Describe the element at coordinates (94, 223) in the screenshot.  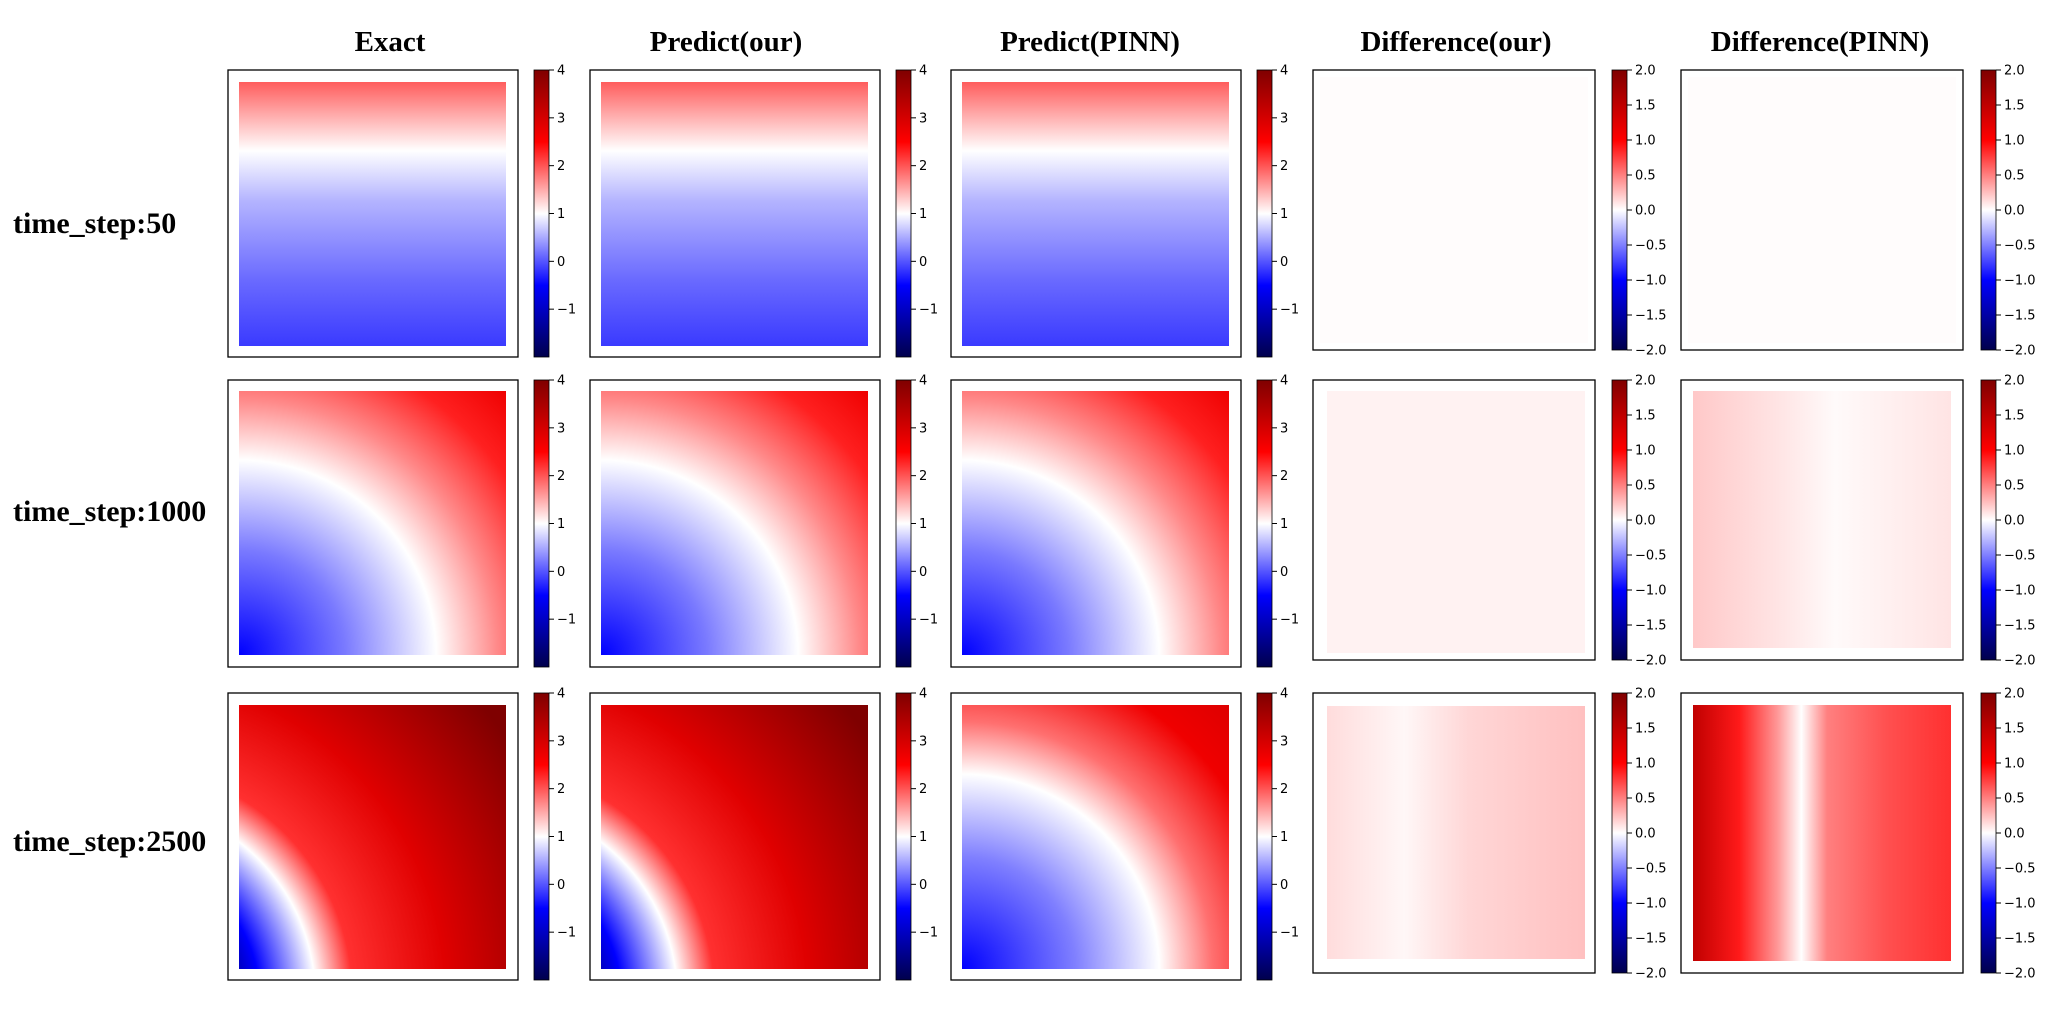
I see `row-label: time_step:50` at that location.